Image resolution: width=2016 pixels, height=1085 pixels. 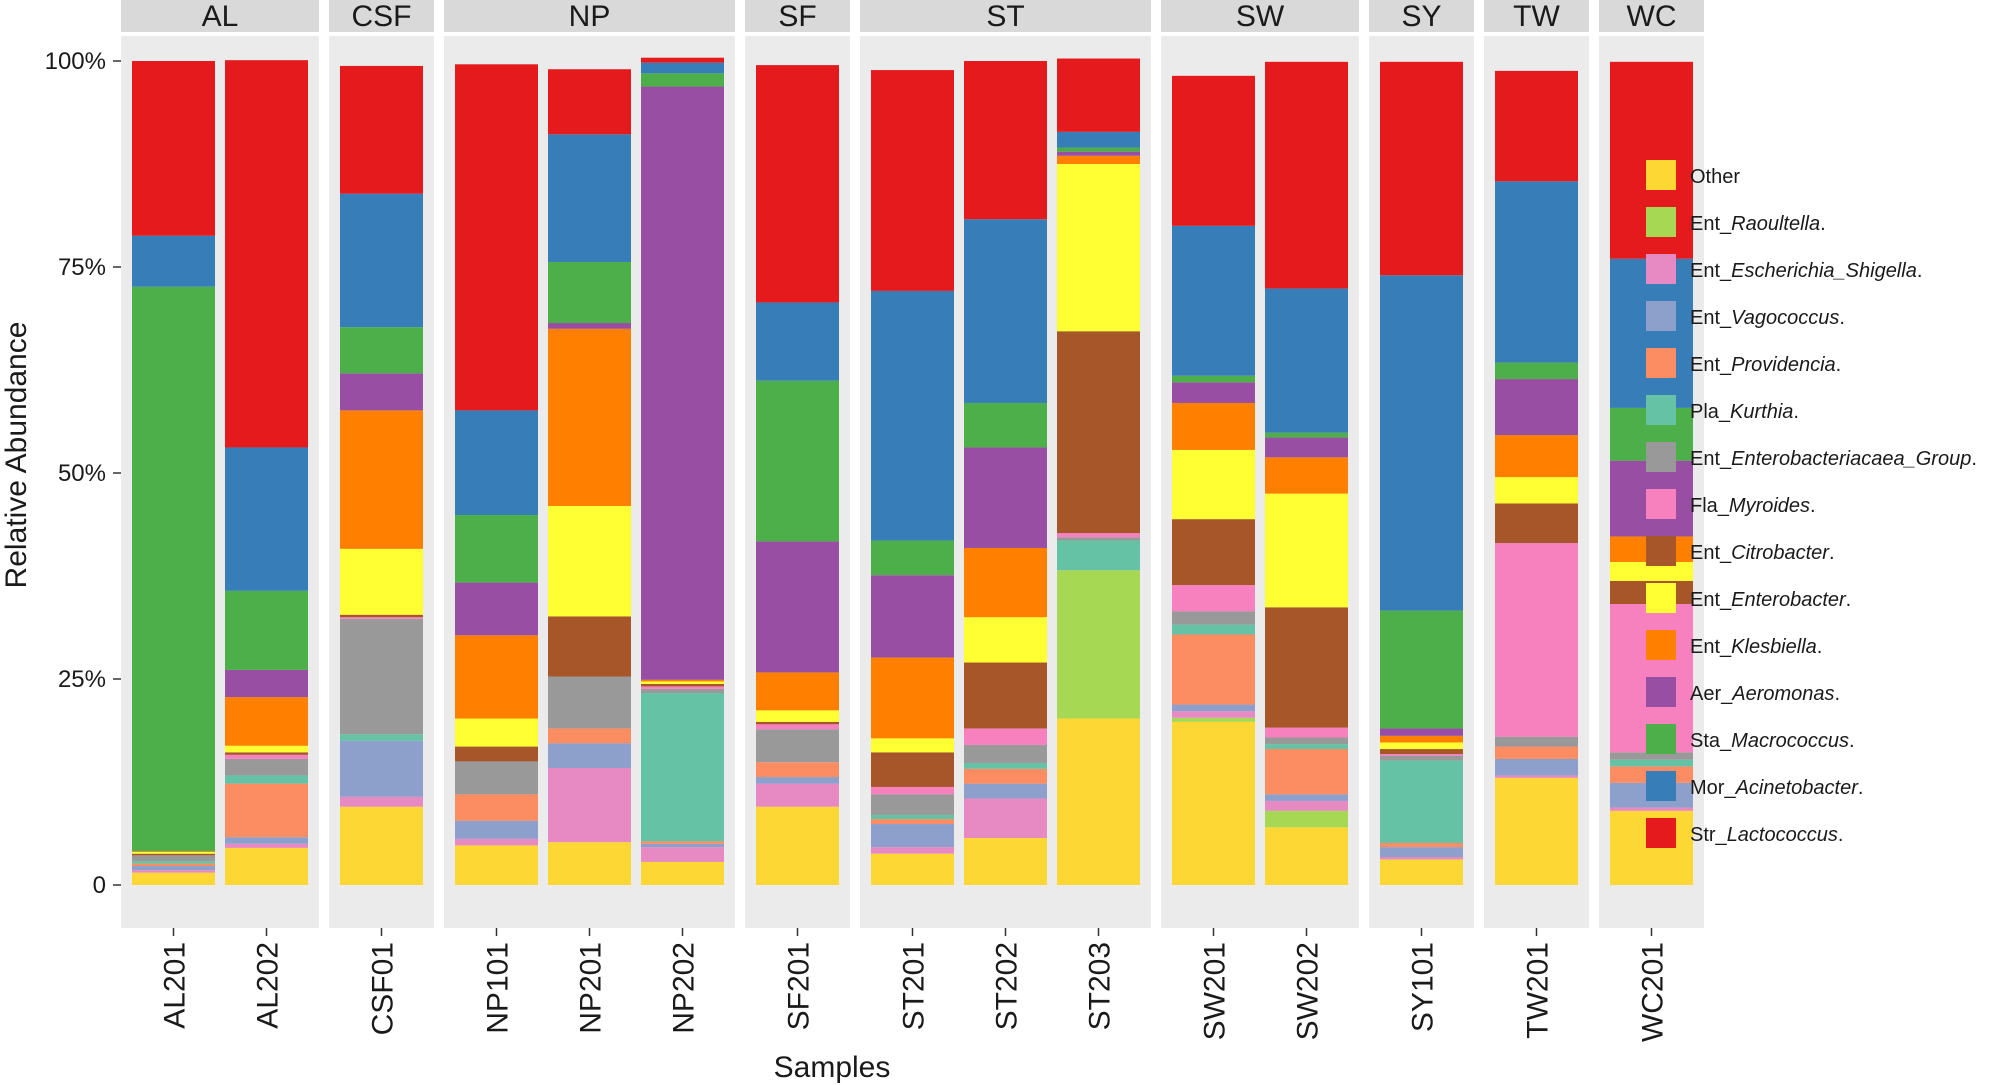 I want to click on y-tick-label: 50%, so click(x=82, y=473).